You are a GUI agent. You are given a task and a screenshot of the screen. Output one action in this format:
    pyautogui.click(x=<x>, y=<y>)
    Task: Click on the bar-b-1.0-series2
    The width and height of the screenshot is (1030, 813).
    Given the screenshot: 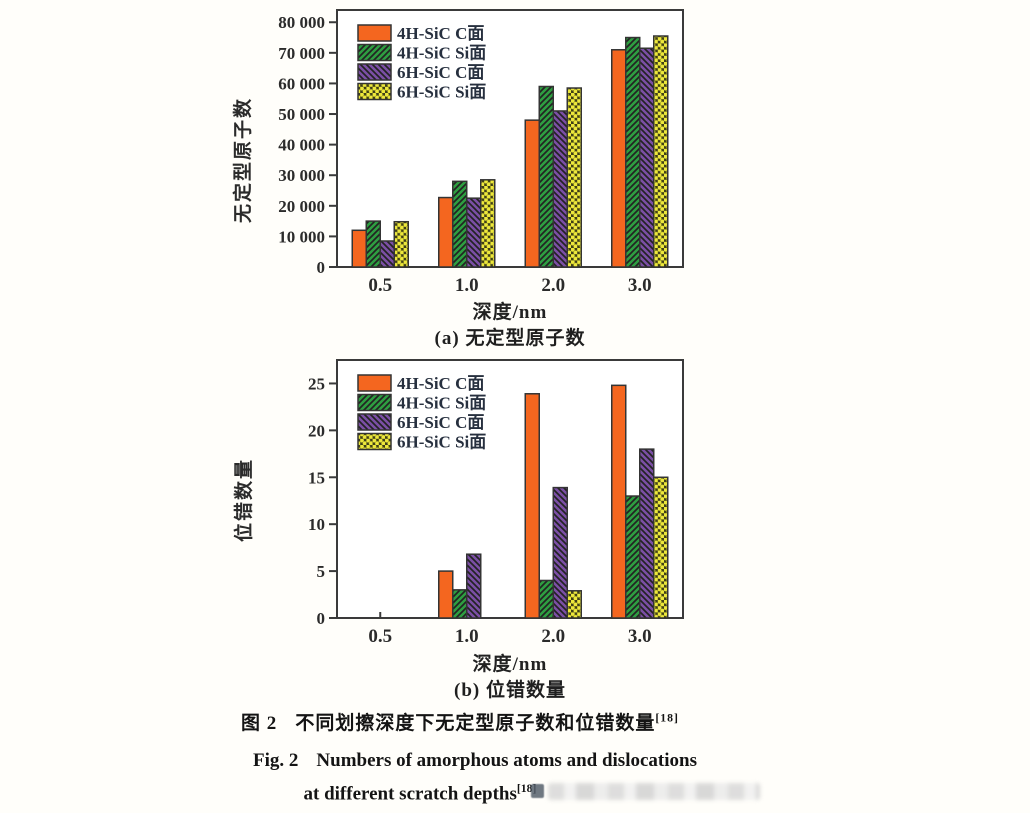 What is the action you would take?
    pyautogui.click(x=474, y=586)
    